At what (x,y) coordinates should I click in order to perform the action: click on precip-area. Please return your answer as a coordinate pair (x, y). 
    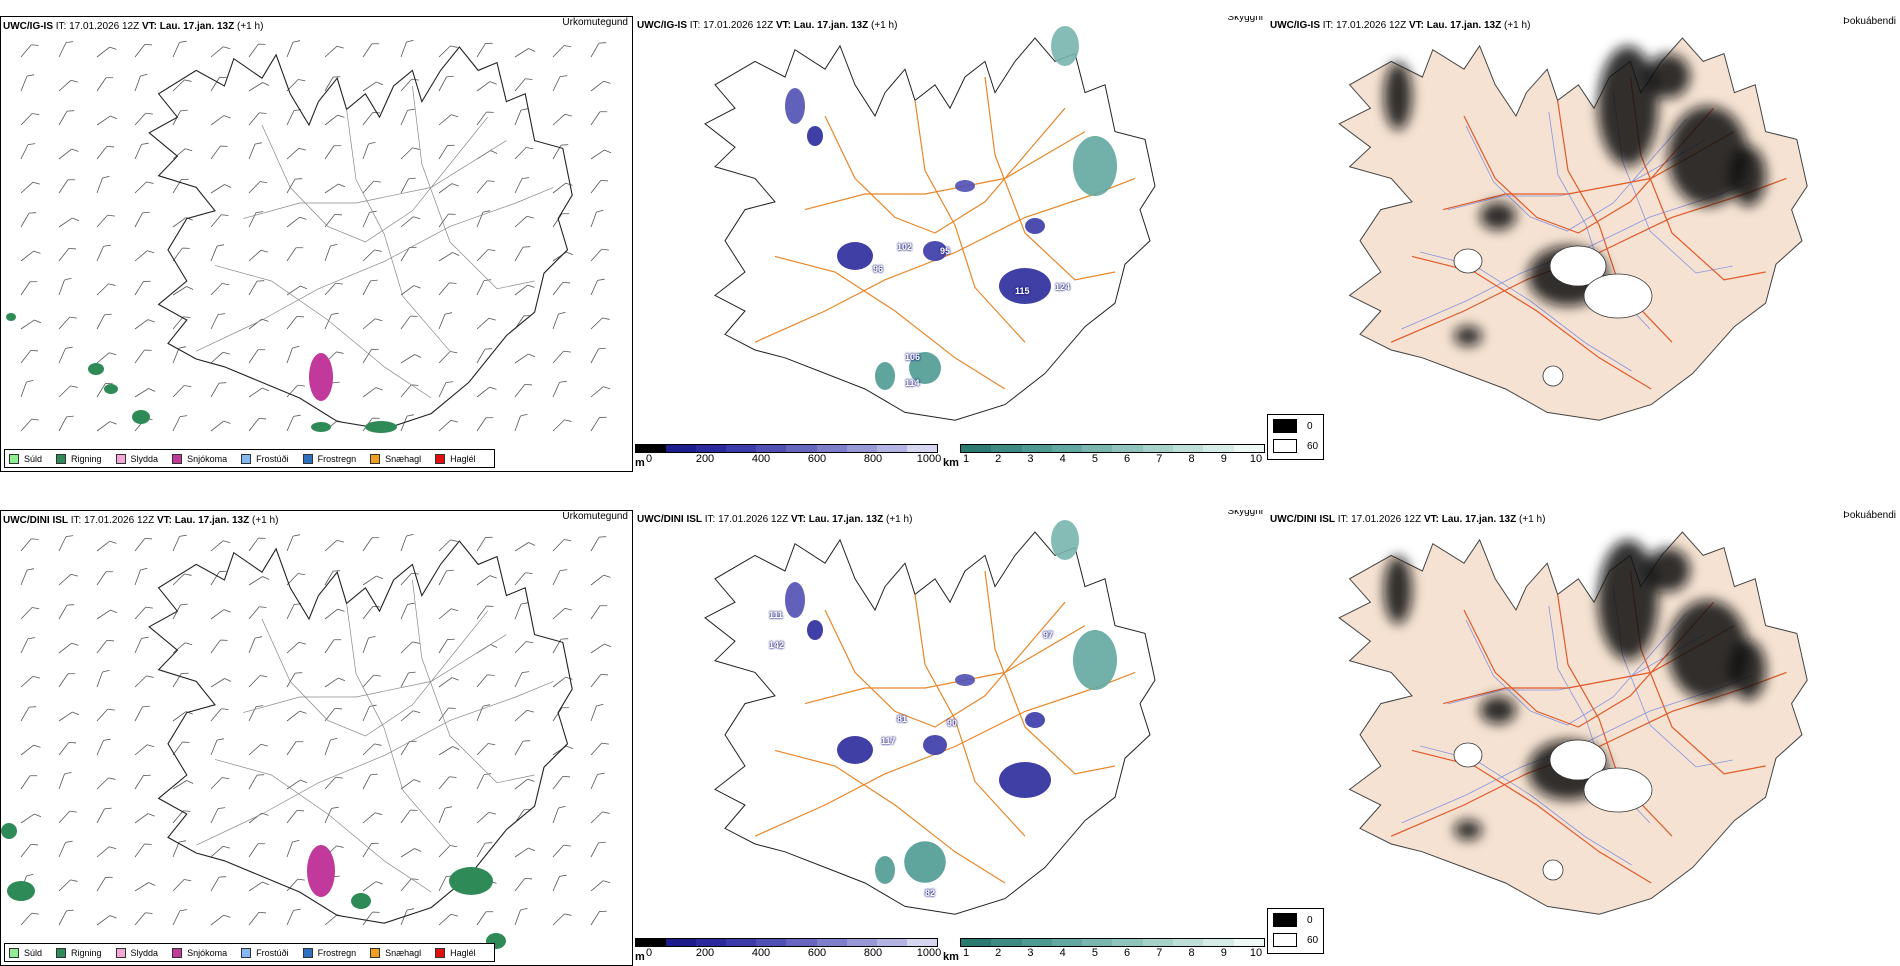
    Looking at the image, I should click on (111, 389).